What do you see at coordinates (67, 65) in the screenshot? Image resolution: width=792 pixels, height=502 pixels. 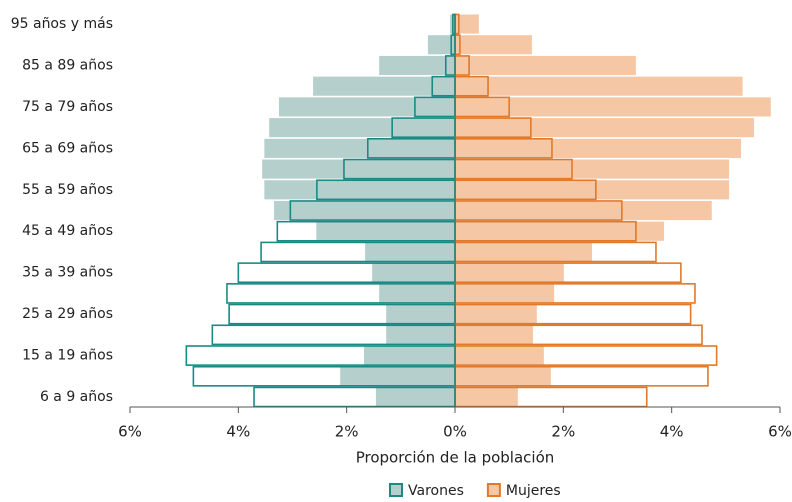 I see `y-tick-label: 85 a 89 años` at bounding box center [67, 65].